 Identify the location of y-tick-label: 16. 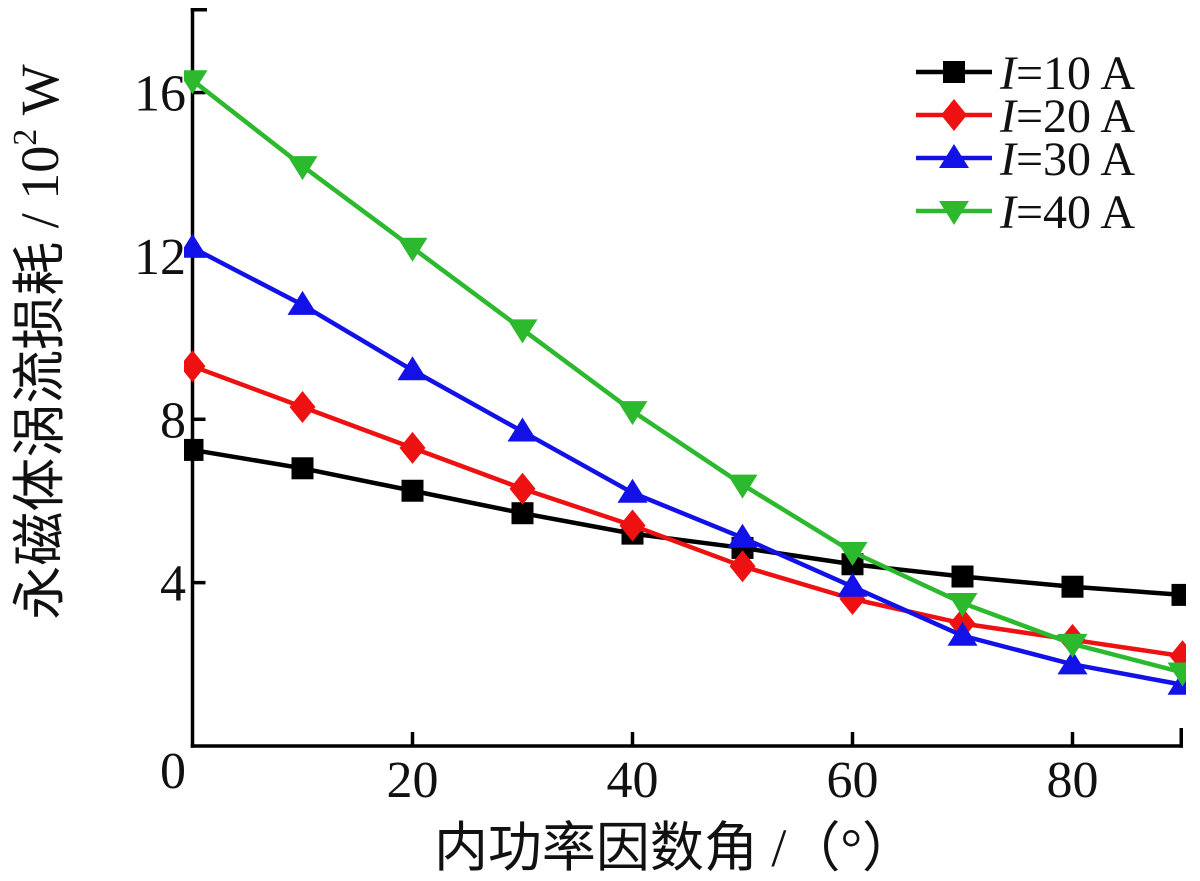
(160, 94).